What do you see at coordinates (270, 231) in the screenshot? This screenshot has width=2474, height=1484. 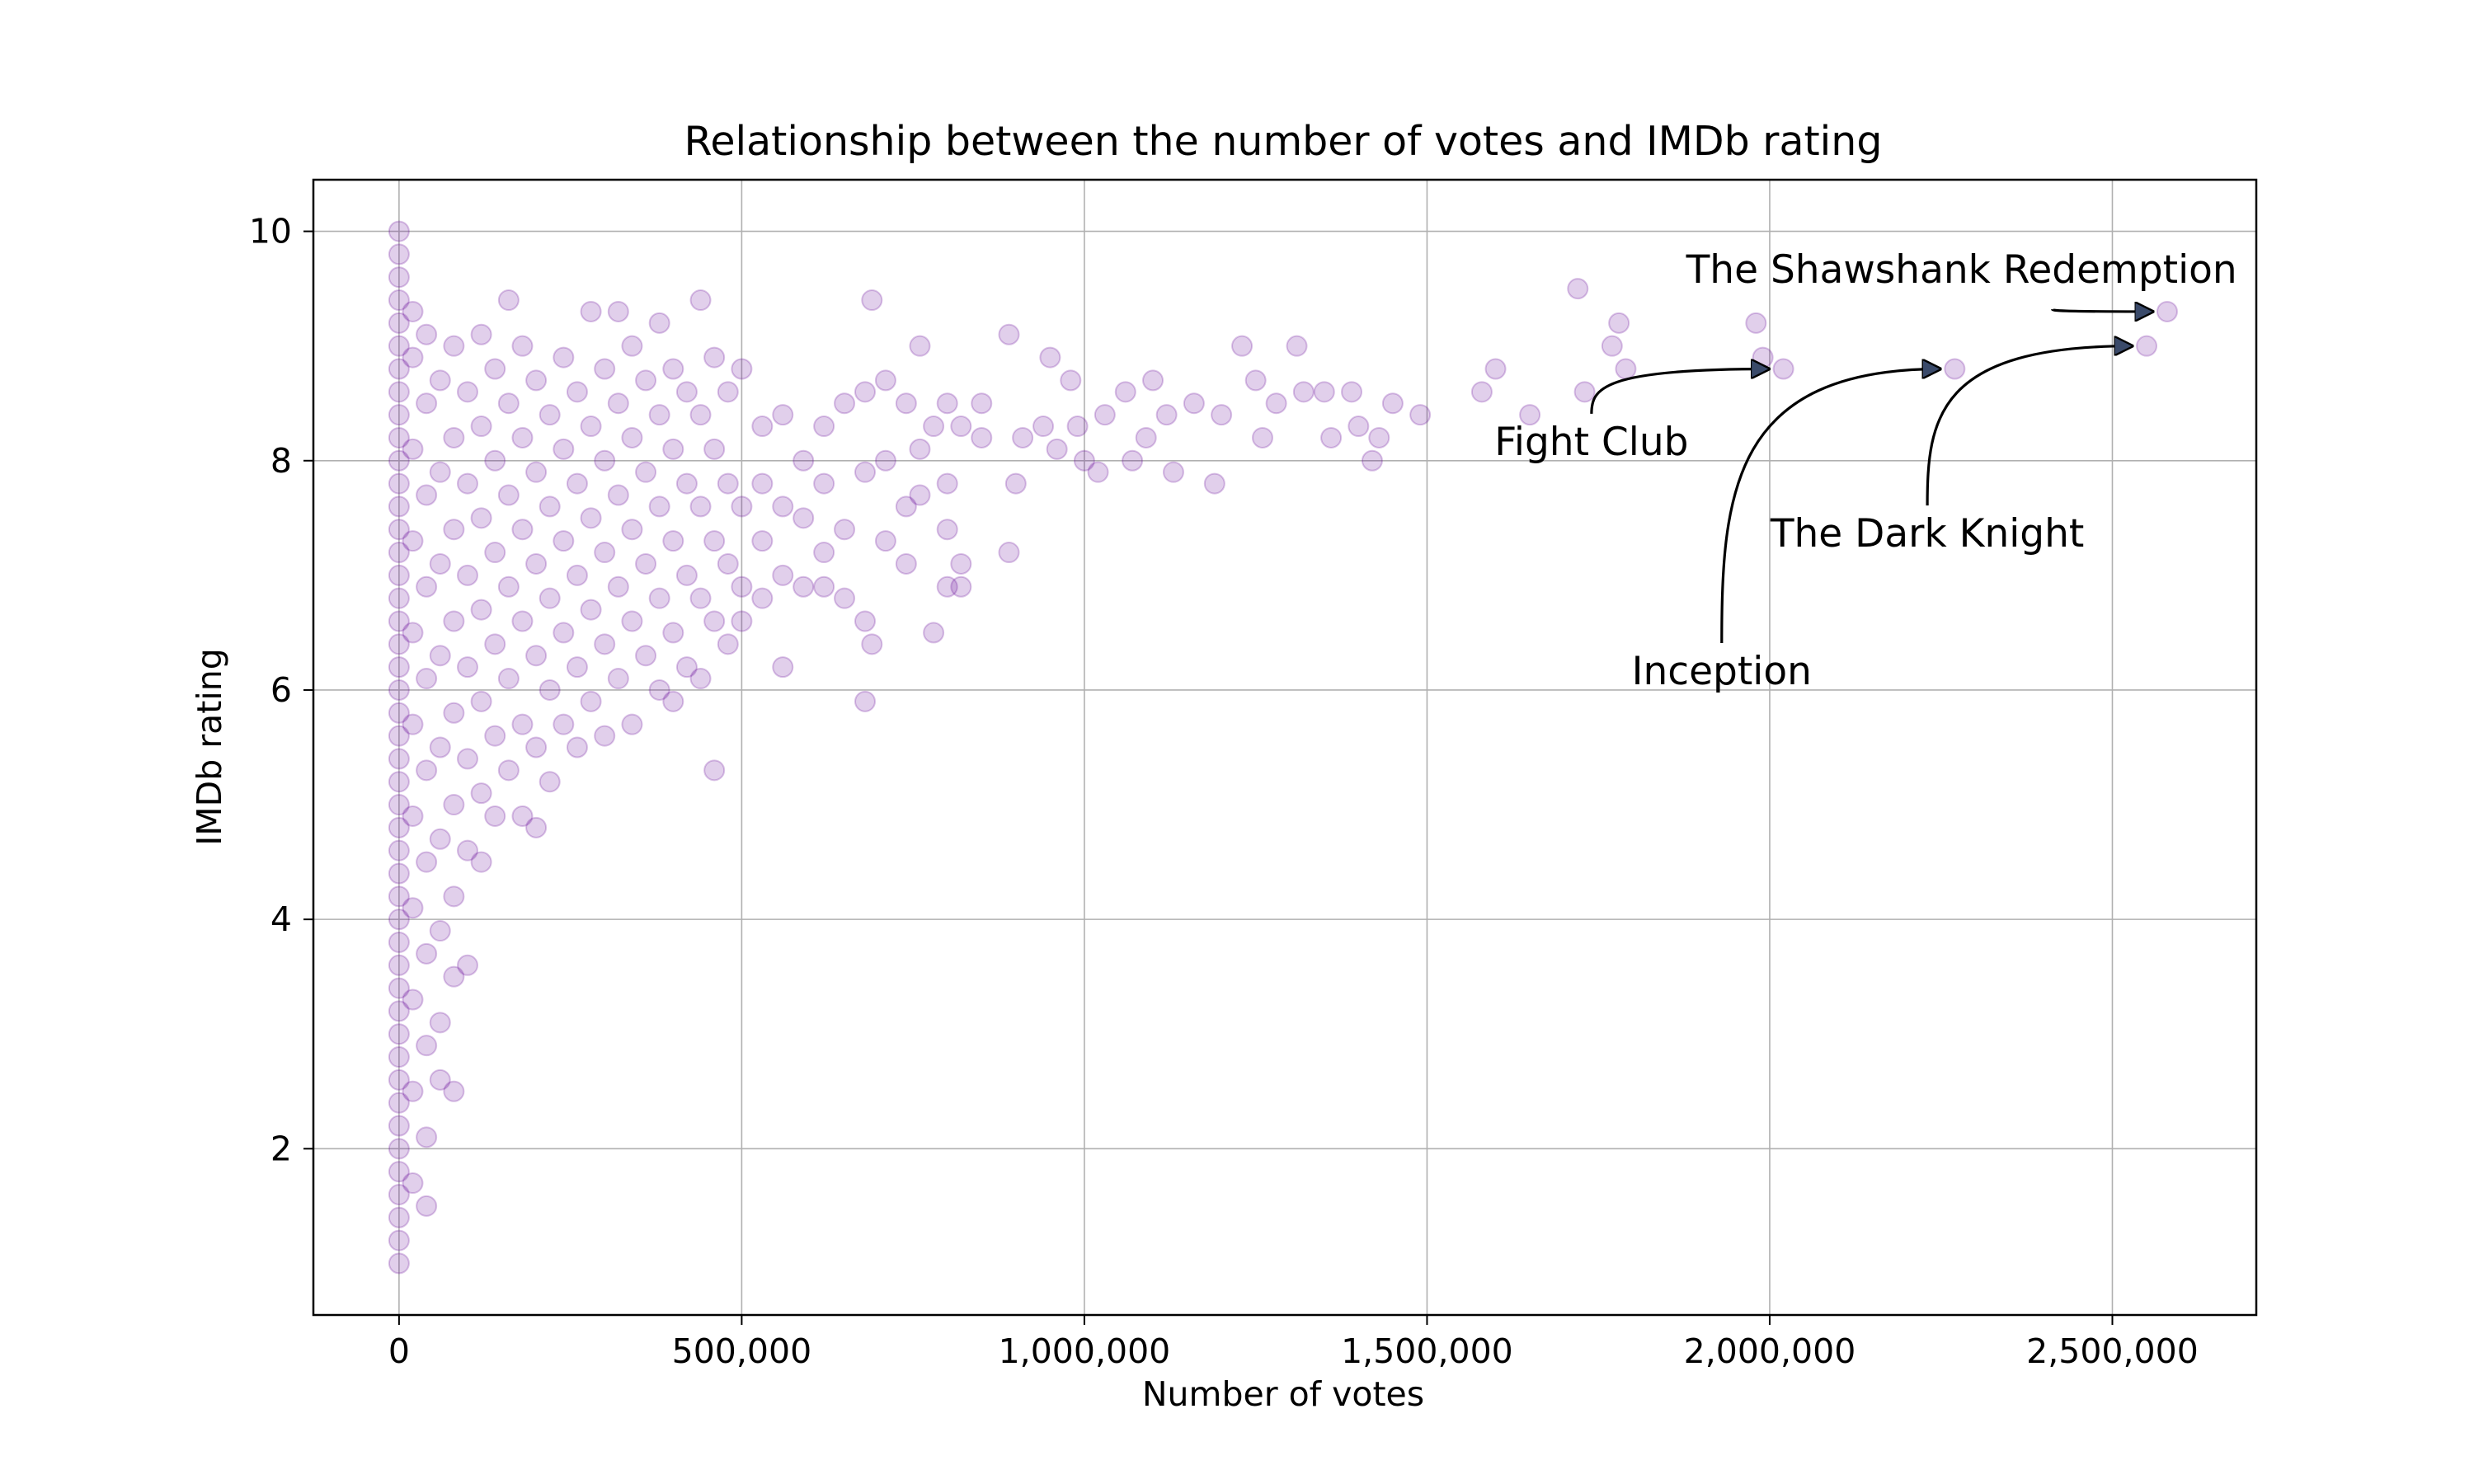 I see `y-tick-label: 10` at bounding box center [270, 231].